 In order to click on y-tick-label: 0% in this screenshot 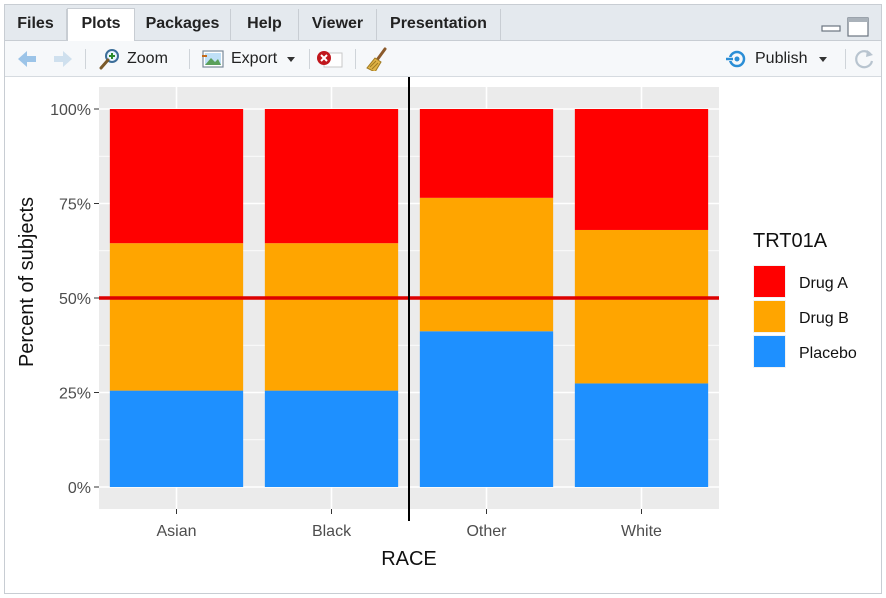, I will do `click(79, 488)`.